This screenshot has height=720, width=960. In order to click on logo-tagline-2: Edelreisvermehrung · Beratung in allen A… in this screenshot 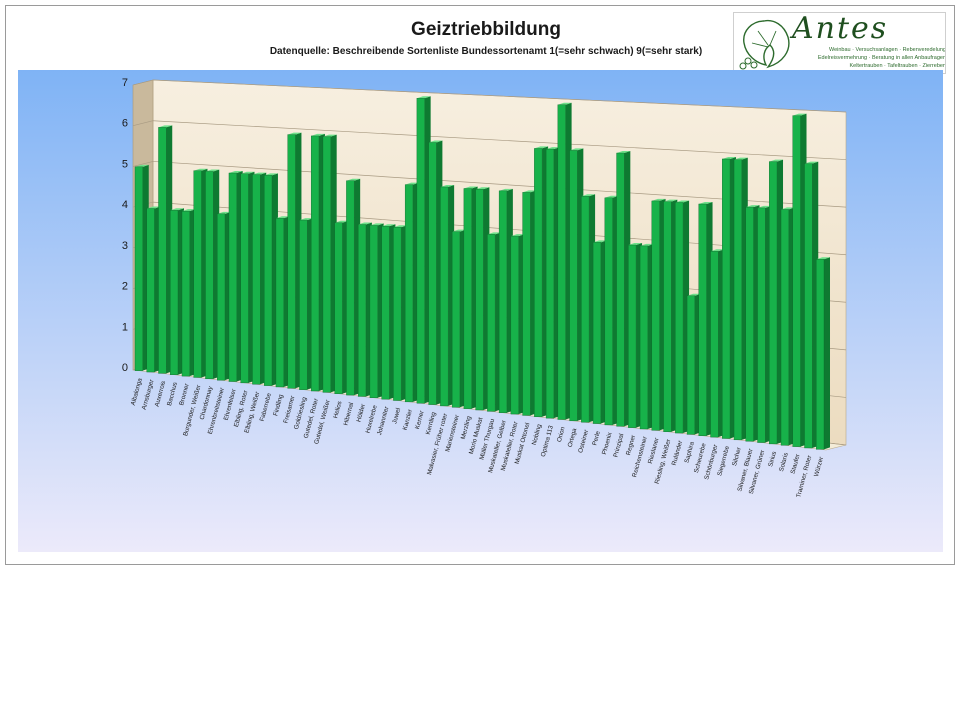, I will do `click(881, 58)`.